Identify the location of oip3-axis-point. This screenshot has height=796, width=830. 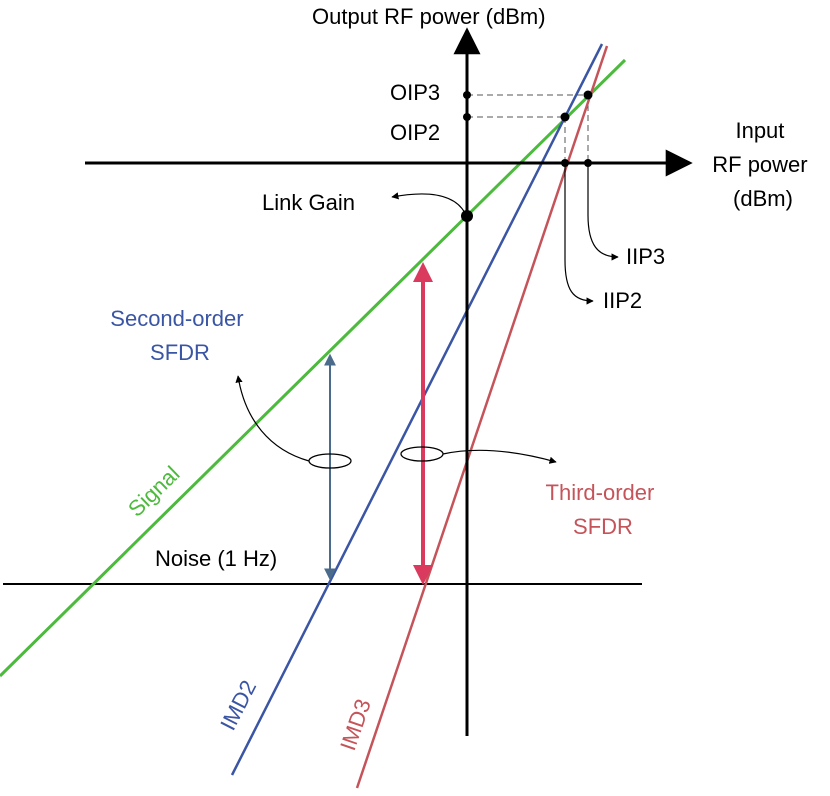
(467, 95).